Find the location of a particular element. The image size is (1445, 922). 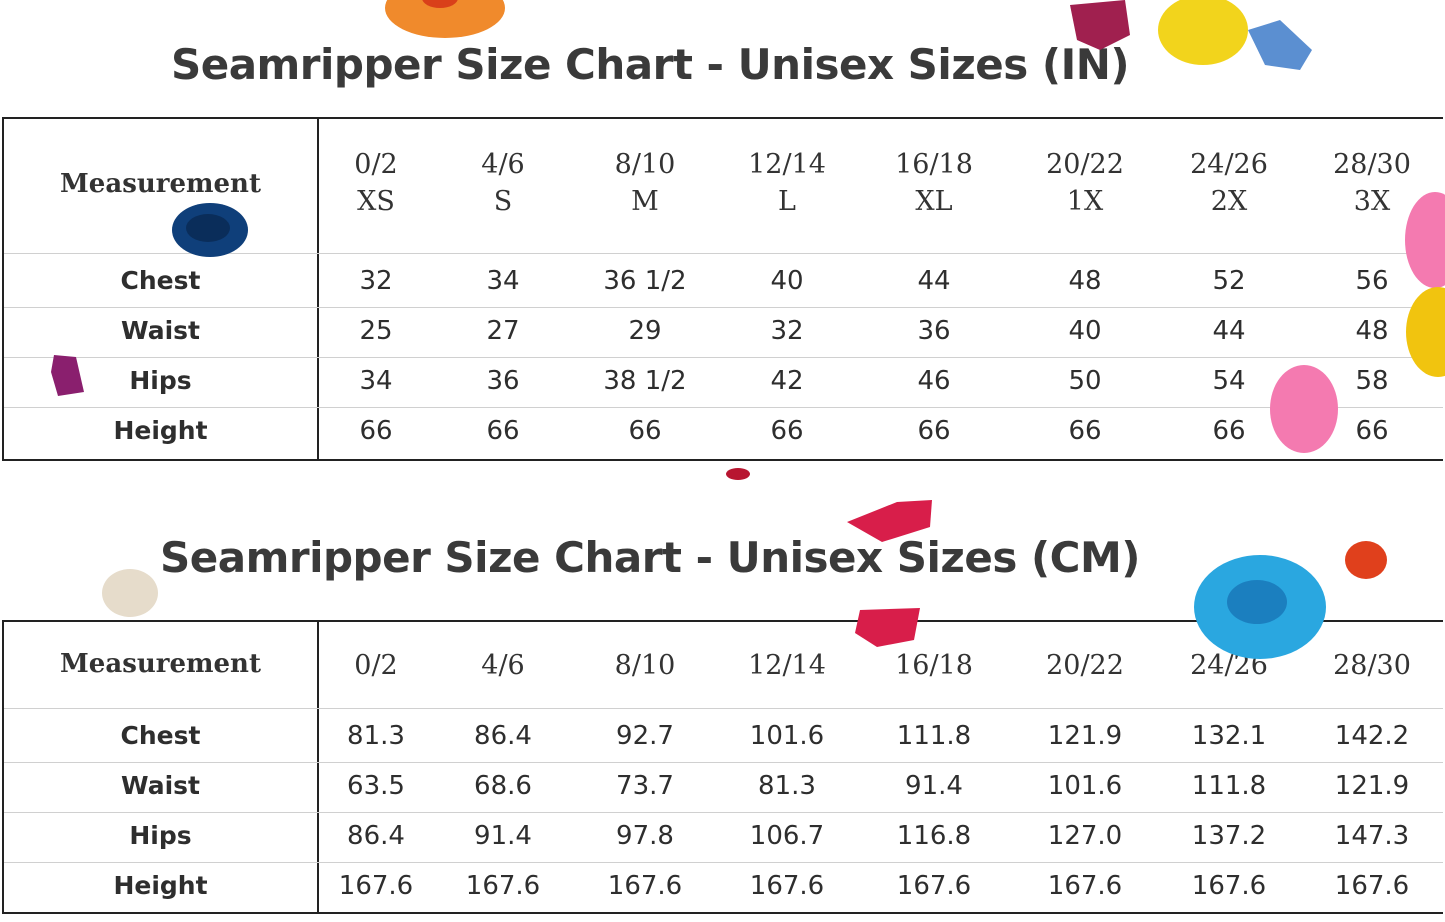

size-number: 16/18 is located at coordinates (934, 164).